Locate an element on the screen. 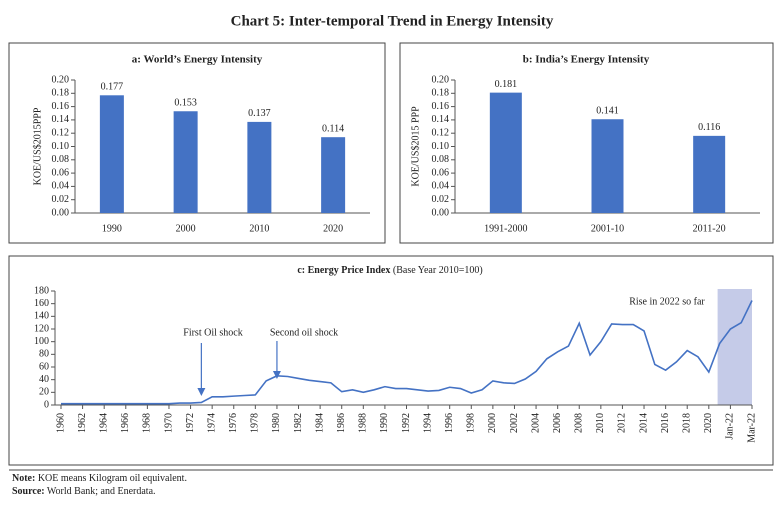 The width and height of the screenshot is (784, 511). y-tick-label: 140 is located at coordinates (41, 316).